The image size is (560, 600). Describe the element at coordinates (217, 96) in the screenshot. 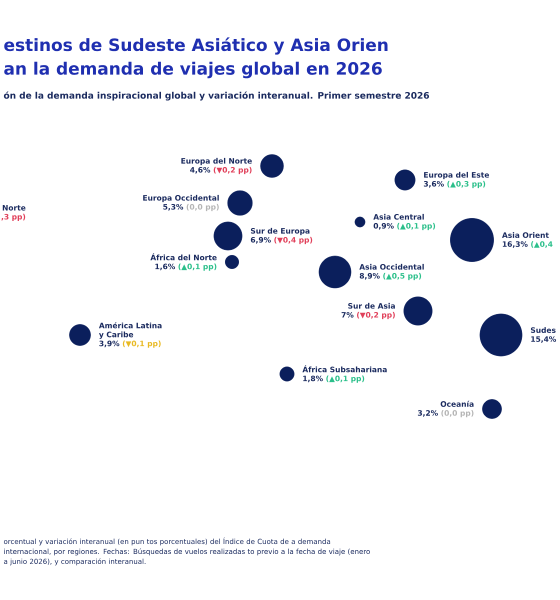

I see `text: ón de la demanda inspiracional global y variación interanual. Primer semestre 2026` at that location.